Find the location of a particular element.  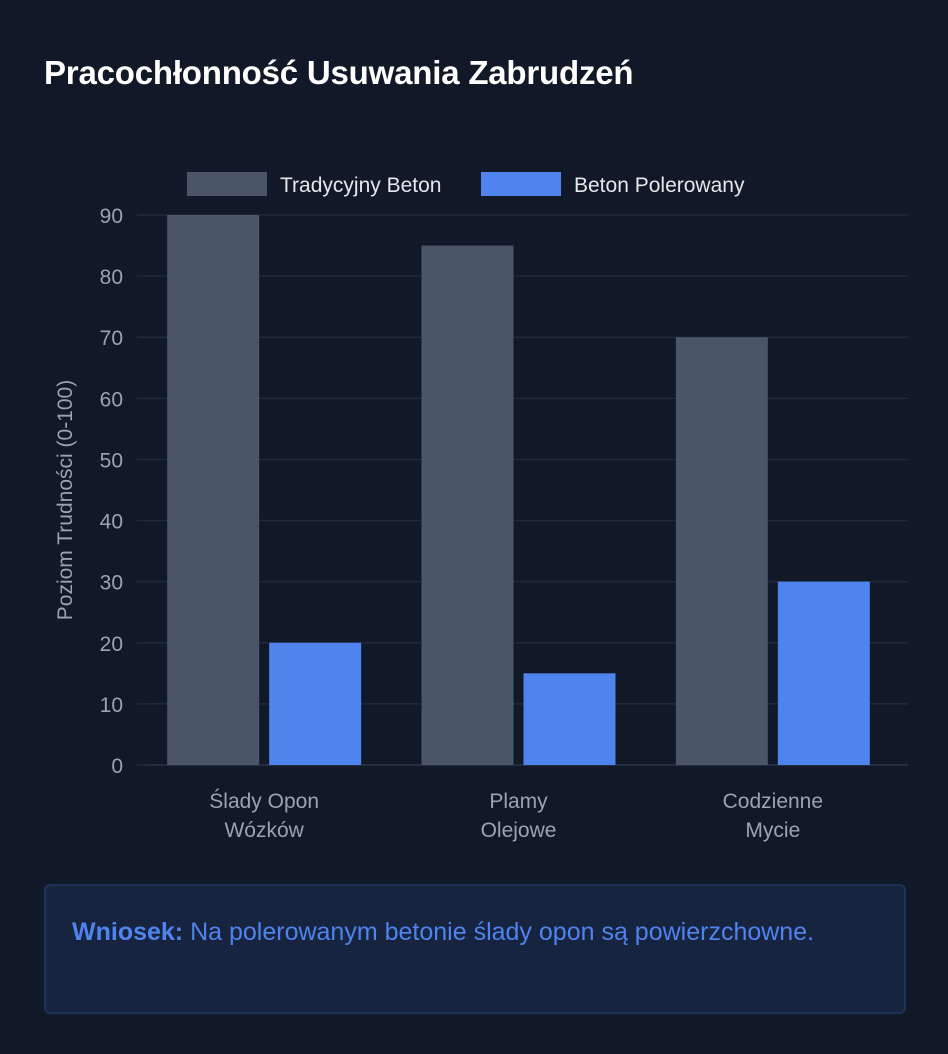

y-tick-label: 30 is located at coordinates (111, 583).